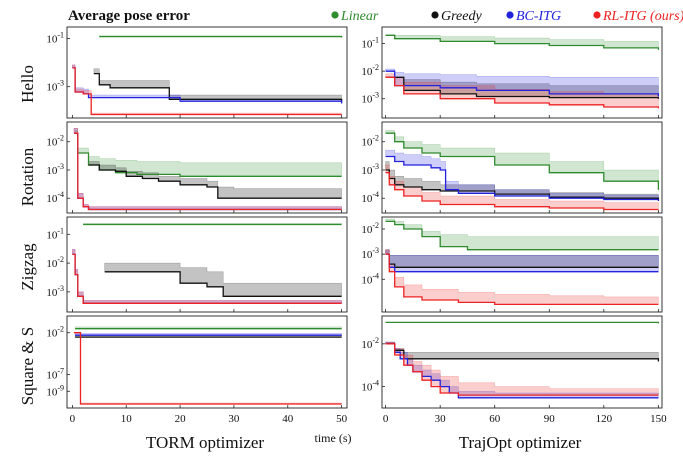  I want to click on y-tick-label: 10⁻⁷, so click(55, 374).